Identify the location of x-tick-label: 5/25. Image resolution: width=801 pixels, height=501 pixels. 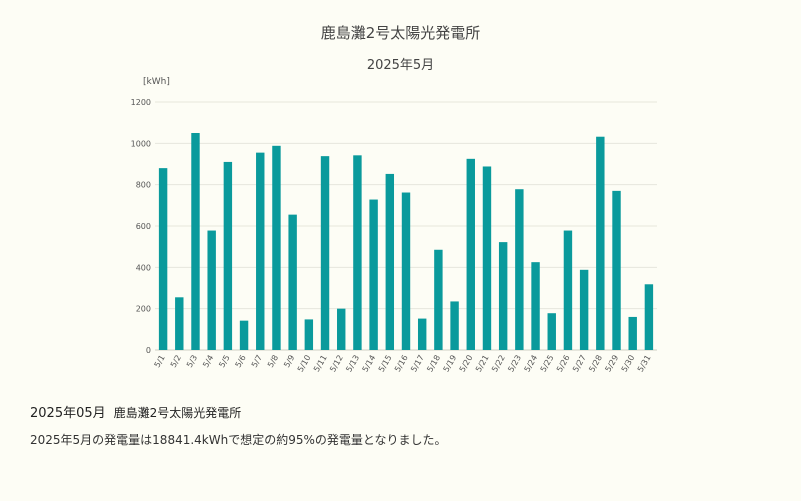
(547, 364).